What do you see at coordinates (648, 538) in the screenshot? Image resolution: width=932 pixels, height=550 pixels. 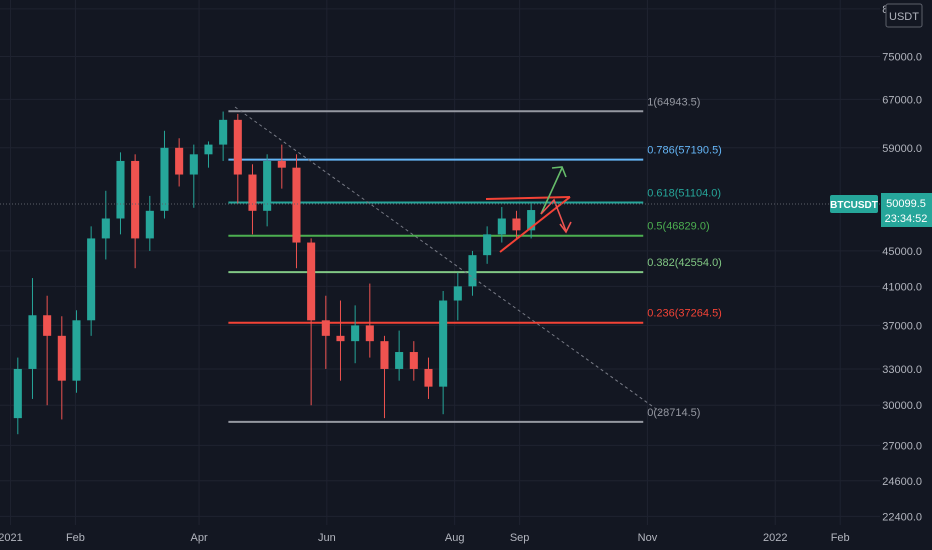 I see `x-tick-label: Nov` at bounding box center [648, 538].